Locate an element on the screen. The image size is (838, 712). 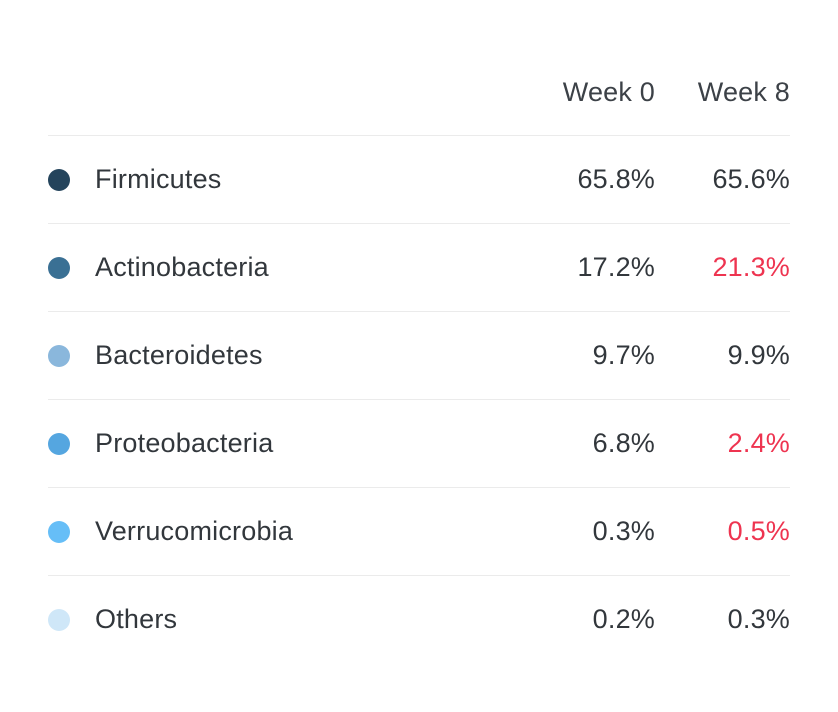
legend-dot-others-icon is located at coordinates (59, 619).